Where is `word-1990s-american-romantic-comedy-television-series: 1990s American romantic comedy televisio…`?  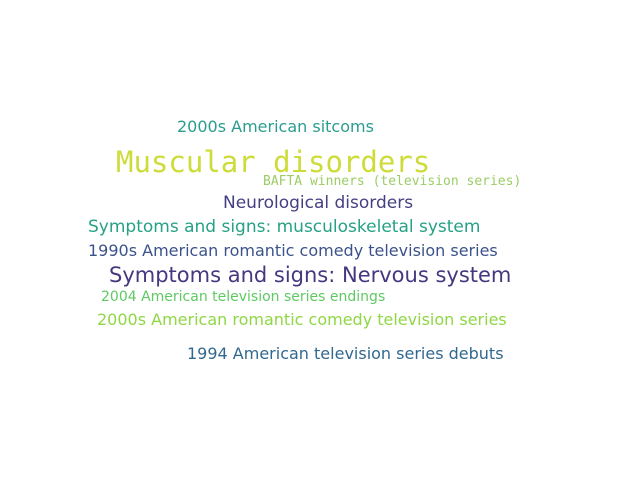 word-1990s-american-romantic-comedy-television-series: 1990s American romantic comedy televisio… is located at coordinates (293, 250).